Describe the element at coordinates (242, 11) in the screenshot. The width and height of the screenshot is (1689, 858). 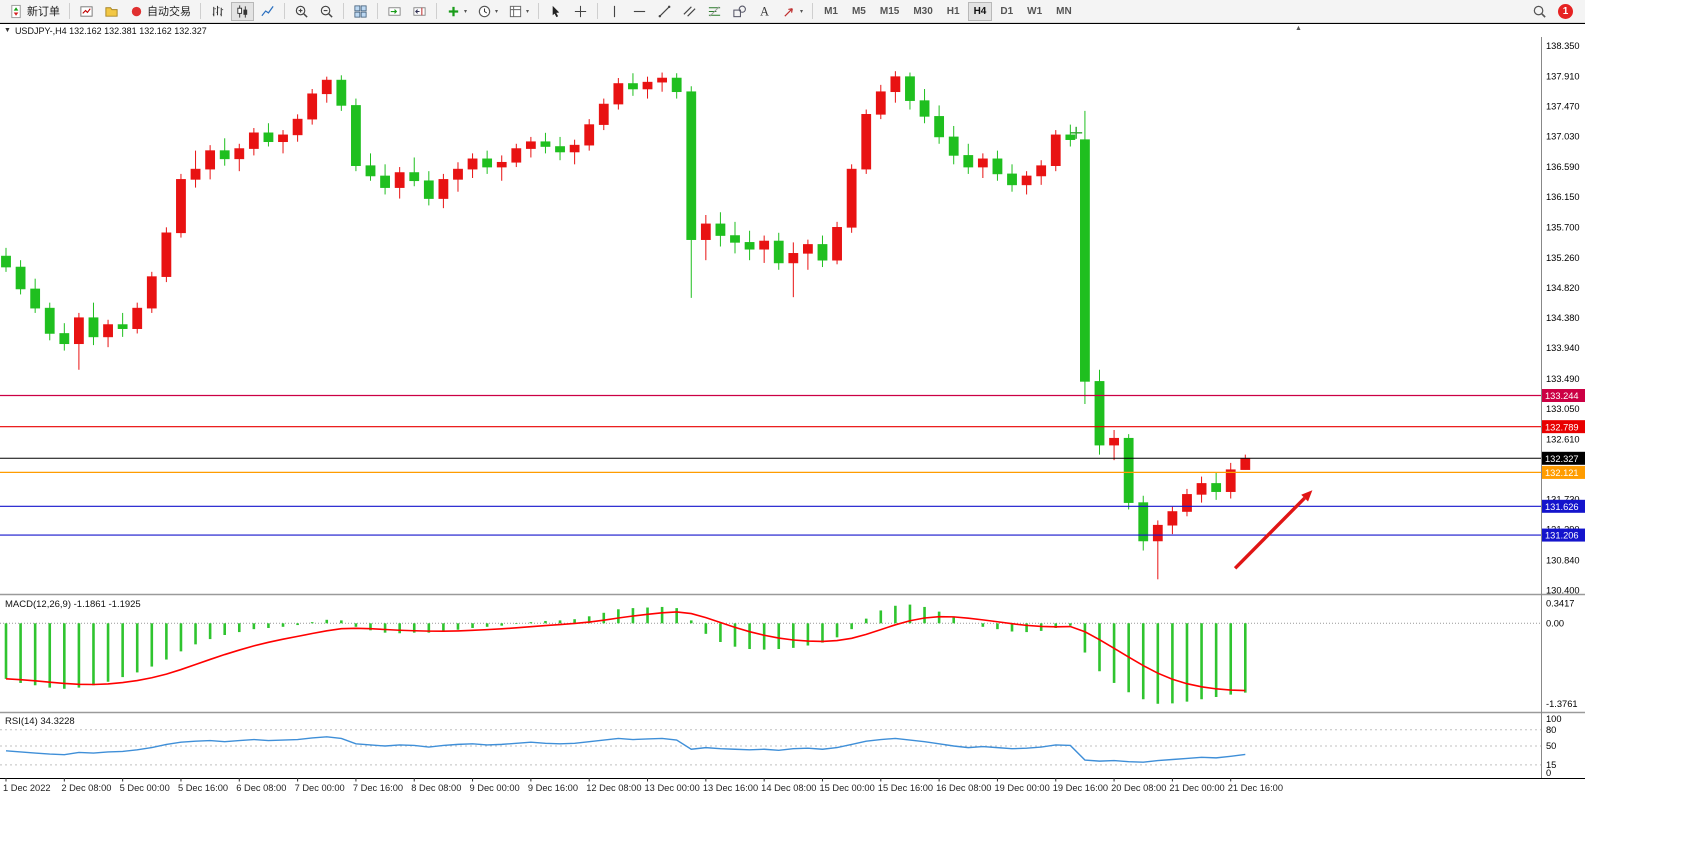
I see `candlestick-chart-button` at that location.